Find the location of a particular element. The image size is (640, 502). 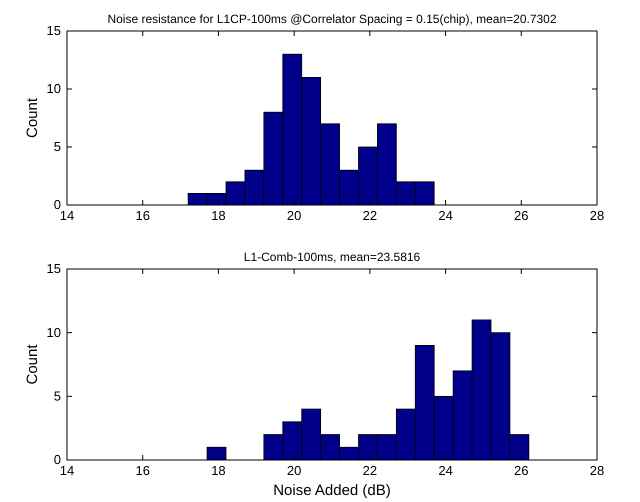

chart-title: L1-Comb-100ms, mean=23.5816 is located at coordinates (332, 257).